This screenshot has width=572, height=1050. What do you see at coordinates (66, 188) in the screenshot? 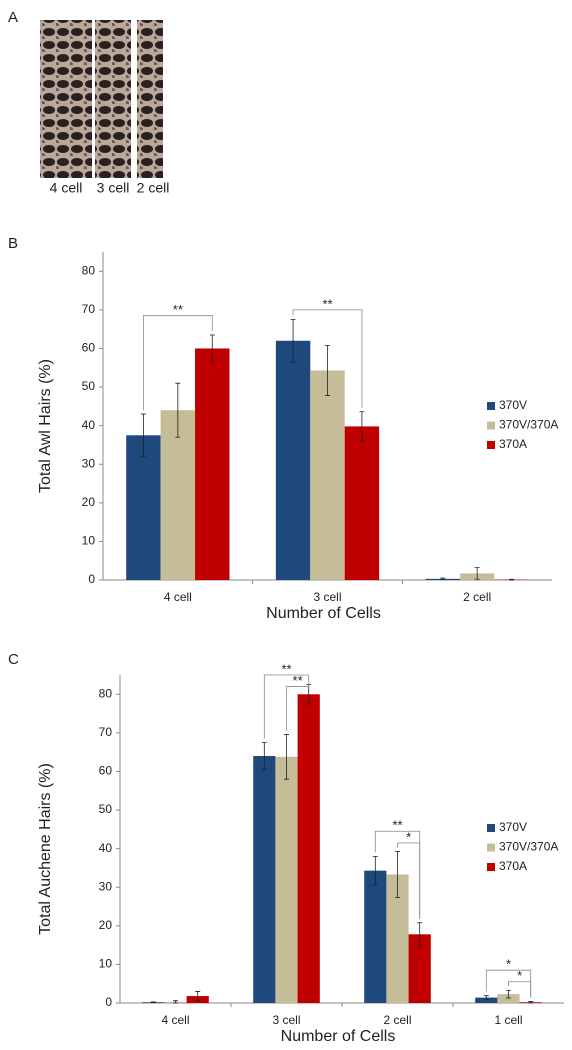
I see `image-caption: 4 cell` at bounding box center [66, 188].